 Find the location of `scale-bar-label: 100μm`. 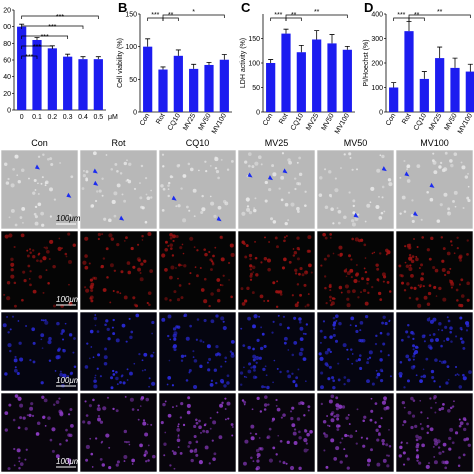

scale-bar-label: 100μm is located at coordinates (68, 218).